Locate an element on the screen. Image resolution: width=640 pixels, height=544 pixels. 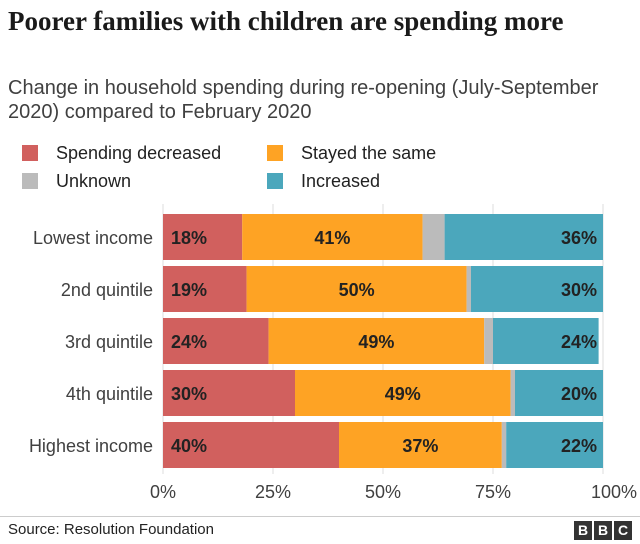
data-label: 37% is located at coordinates (420, 446).